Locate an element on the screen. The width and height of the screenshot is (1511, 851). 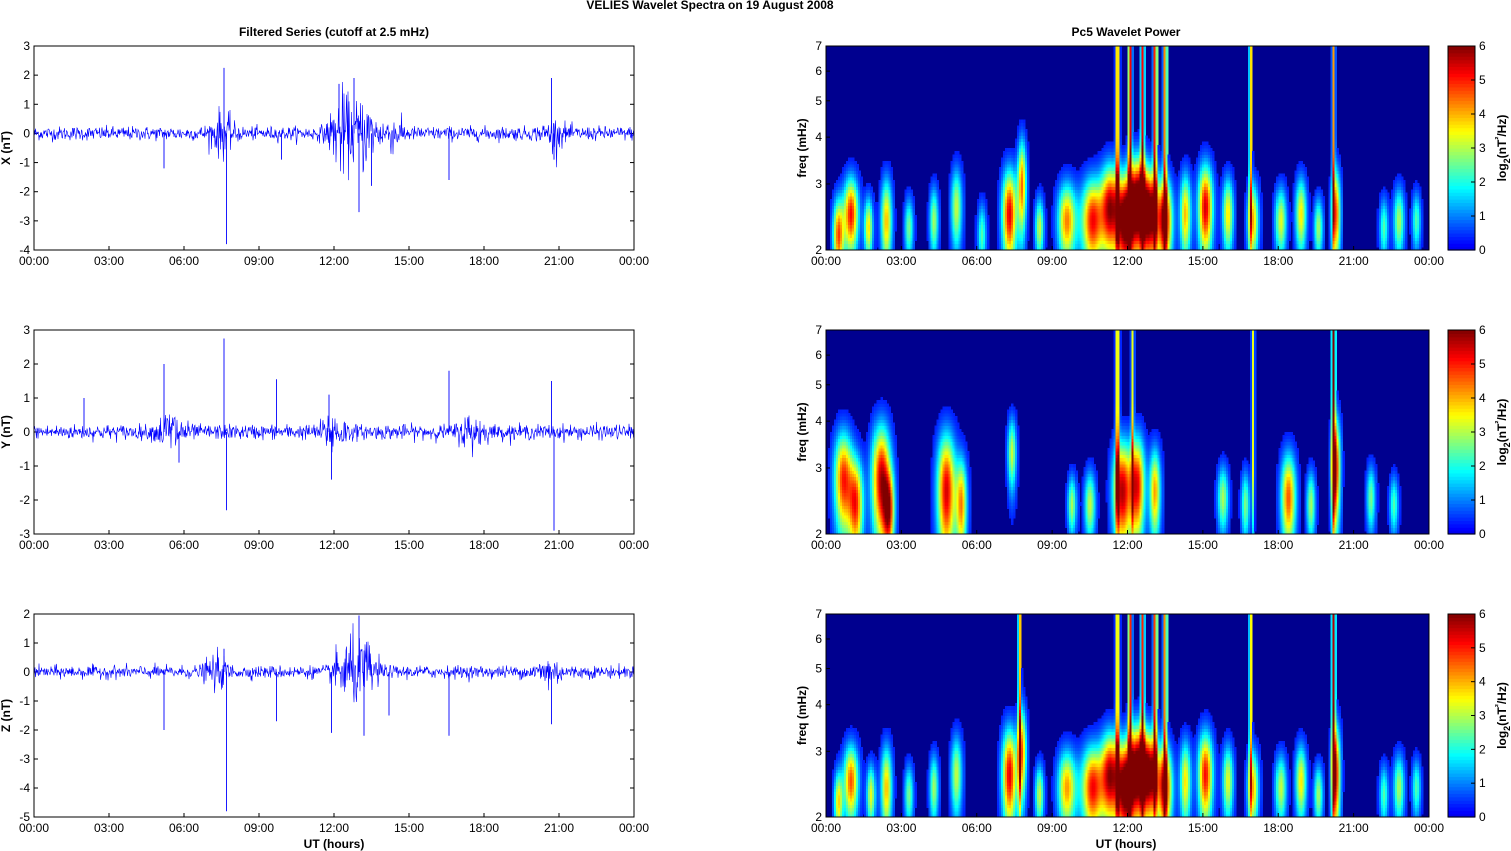
y-axis-label: X (nT) is located at coordinates (6, 148).